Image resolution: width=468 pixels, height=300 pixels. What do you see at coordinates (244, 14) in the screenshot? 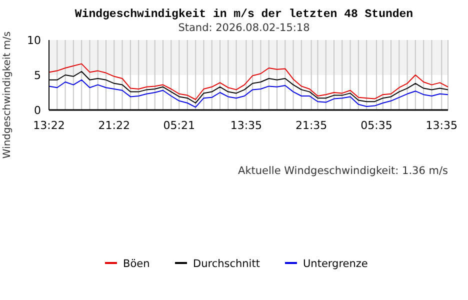
I see `chart-title: Windgeschwindigkeit in m/s der letzten 48 Stunden` at bounding box center [244, 14].